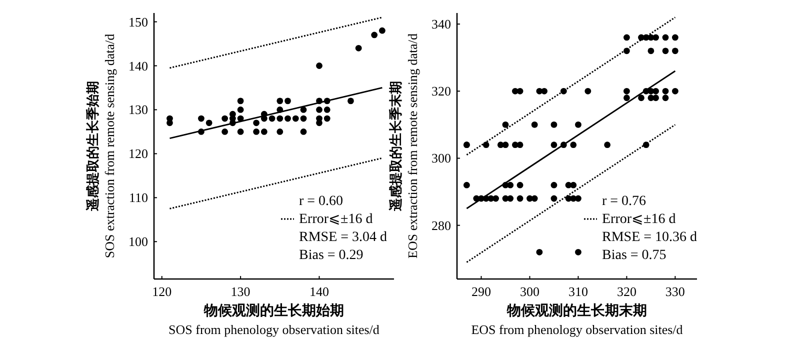 The height and width of the screenshot is (343, 800). I want to click on y-tick-label: 140, so click(138, 66).